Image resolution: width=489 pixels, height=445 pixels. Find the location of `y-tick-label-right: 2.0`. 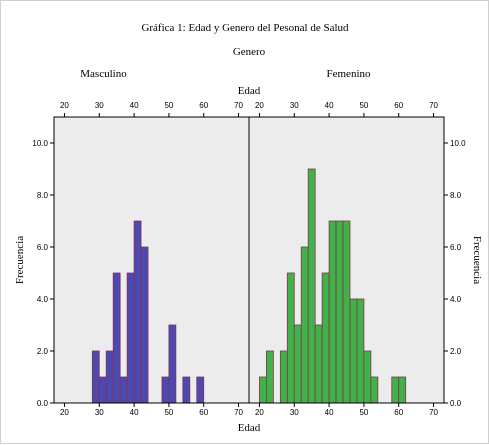

y-tick-label-right: 2.0 is located at coordinates (456, 351).